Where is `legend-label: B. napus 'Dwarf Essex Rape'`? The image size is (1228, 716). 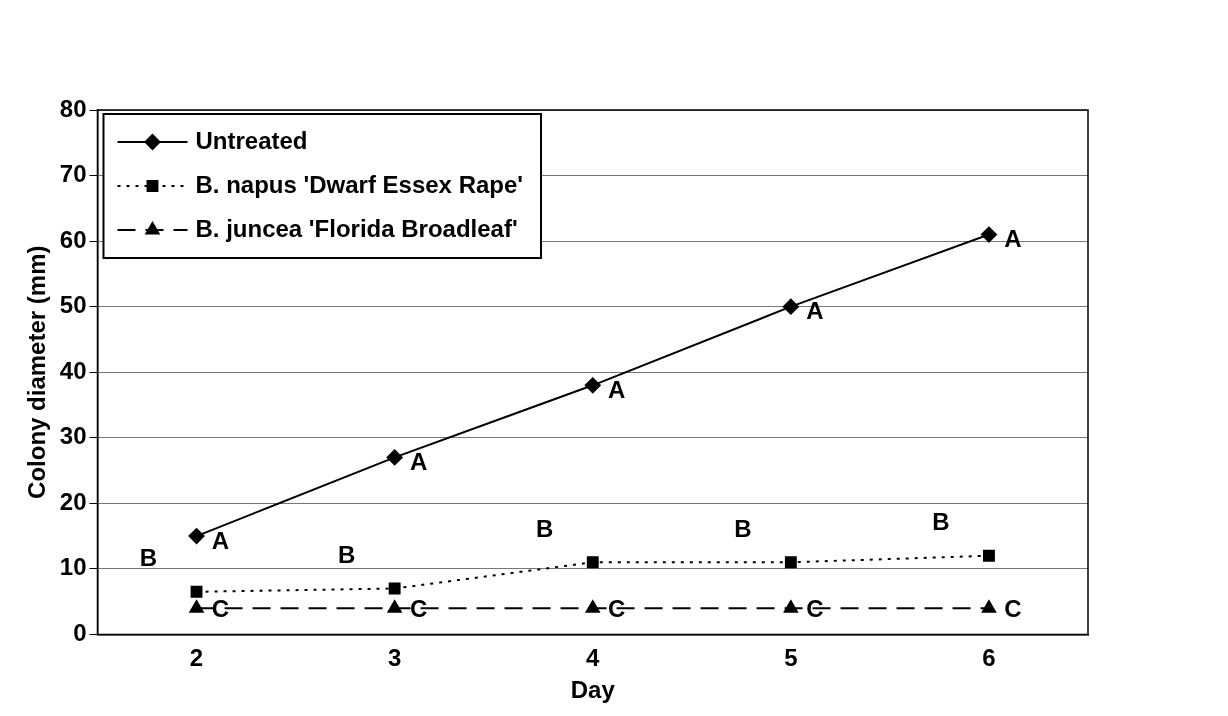
legend-label: B. napus 'Dwarf Essex Rape' is located at coordinates (359, 184).